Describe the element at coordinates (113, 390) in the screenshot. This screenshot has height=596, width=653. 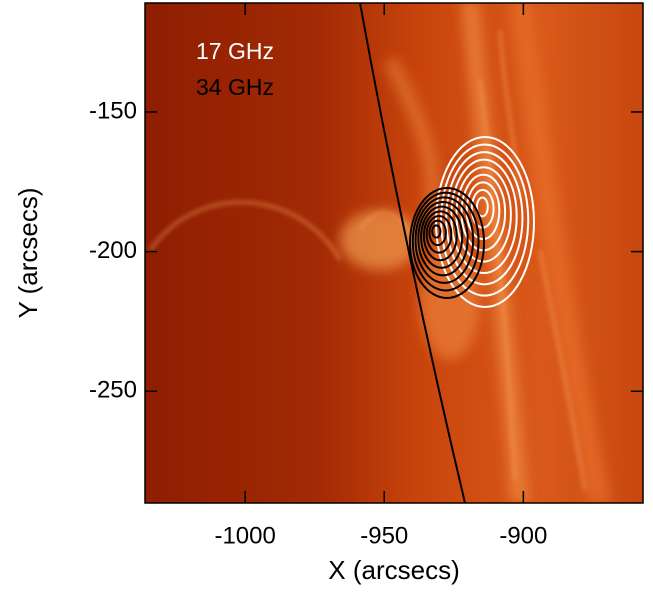
I see `y-tick-label: -250` at that location.